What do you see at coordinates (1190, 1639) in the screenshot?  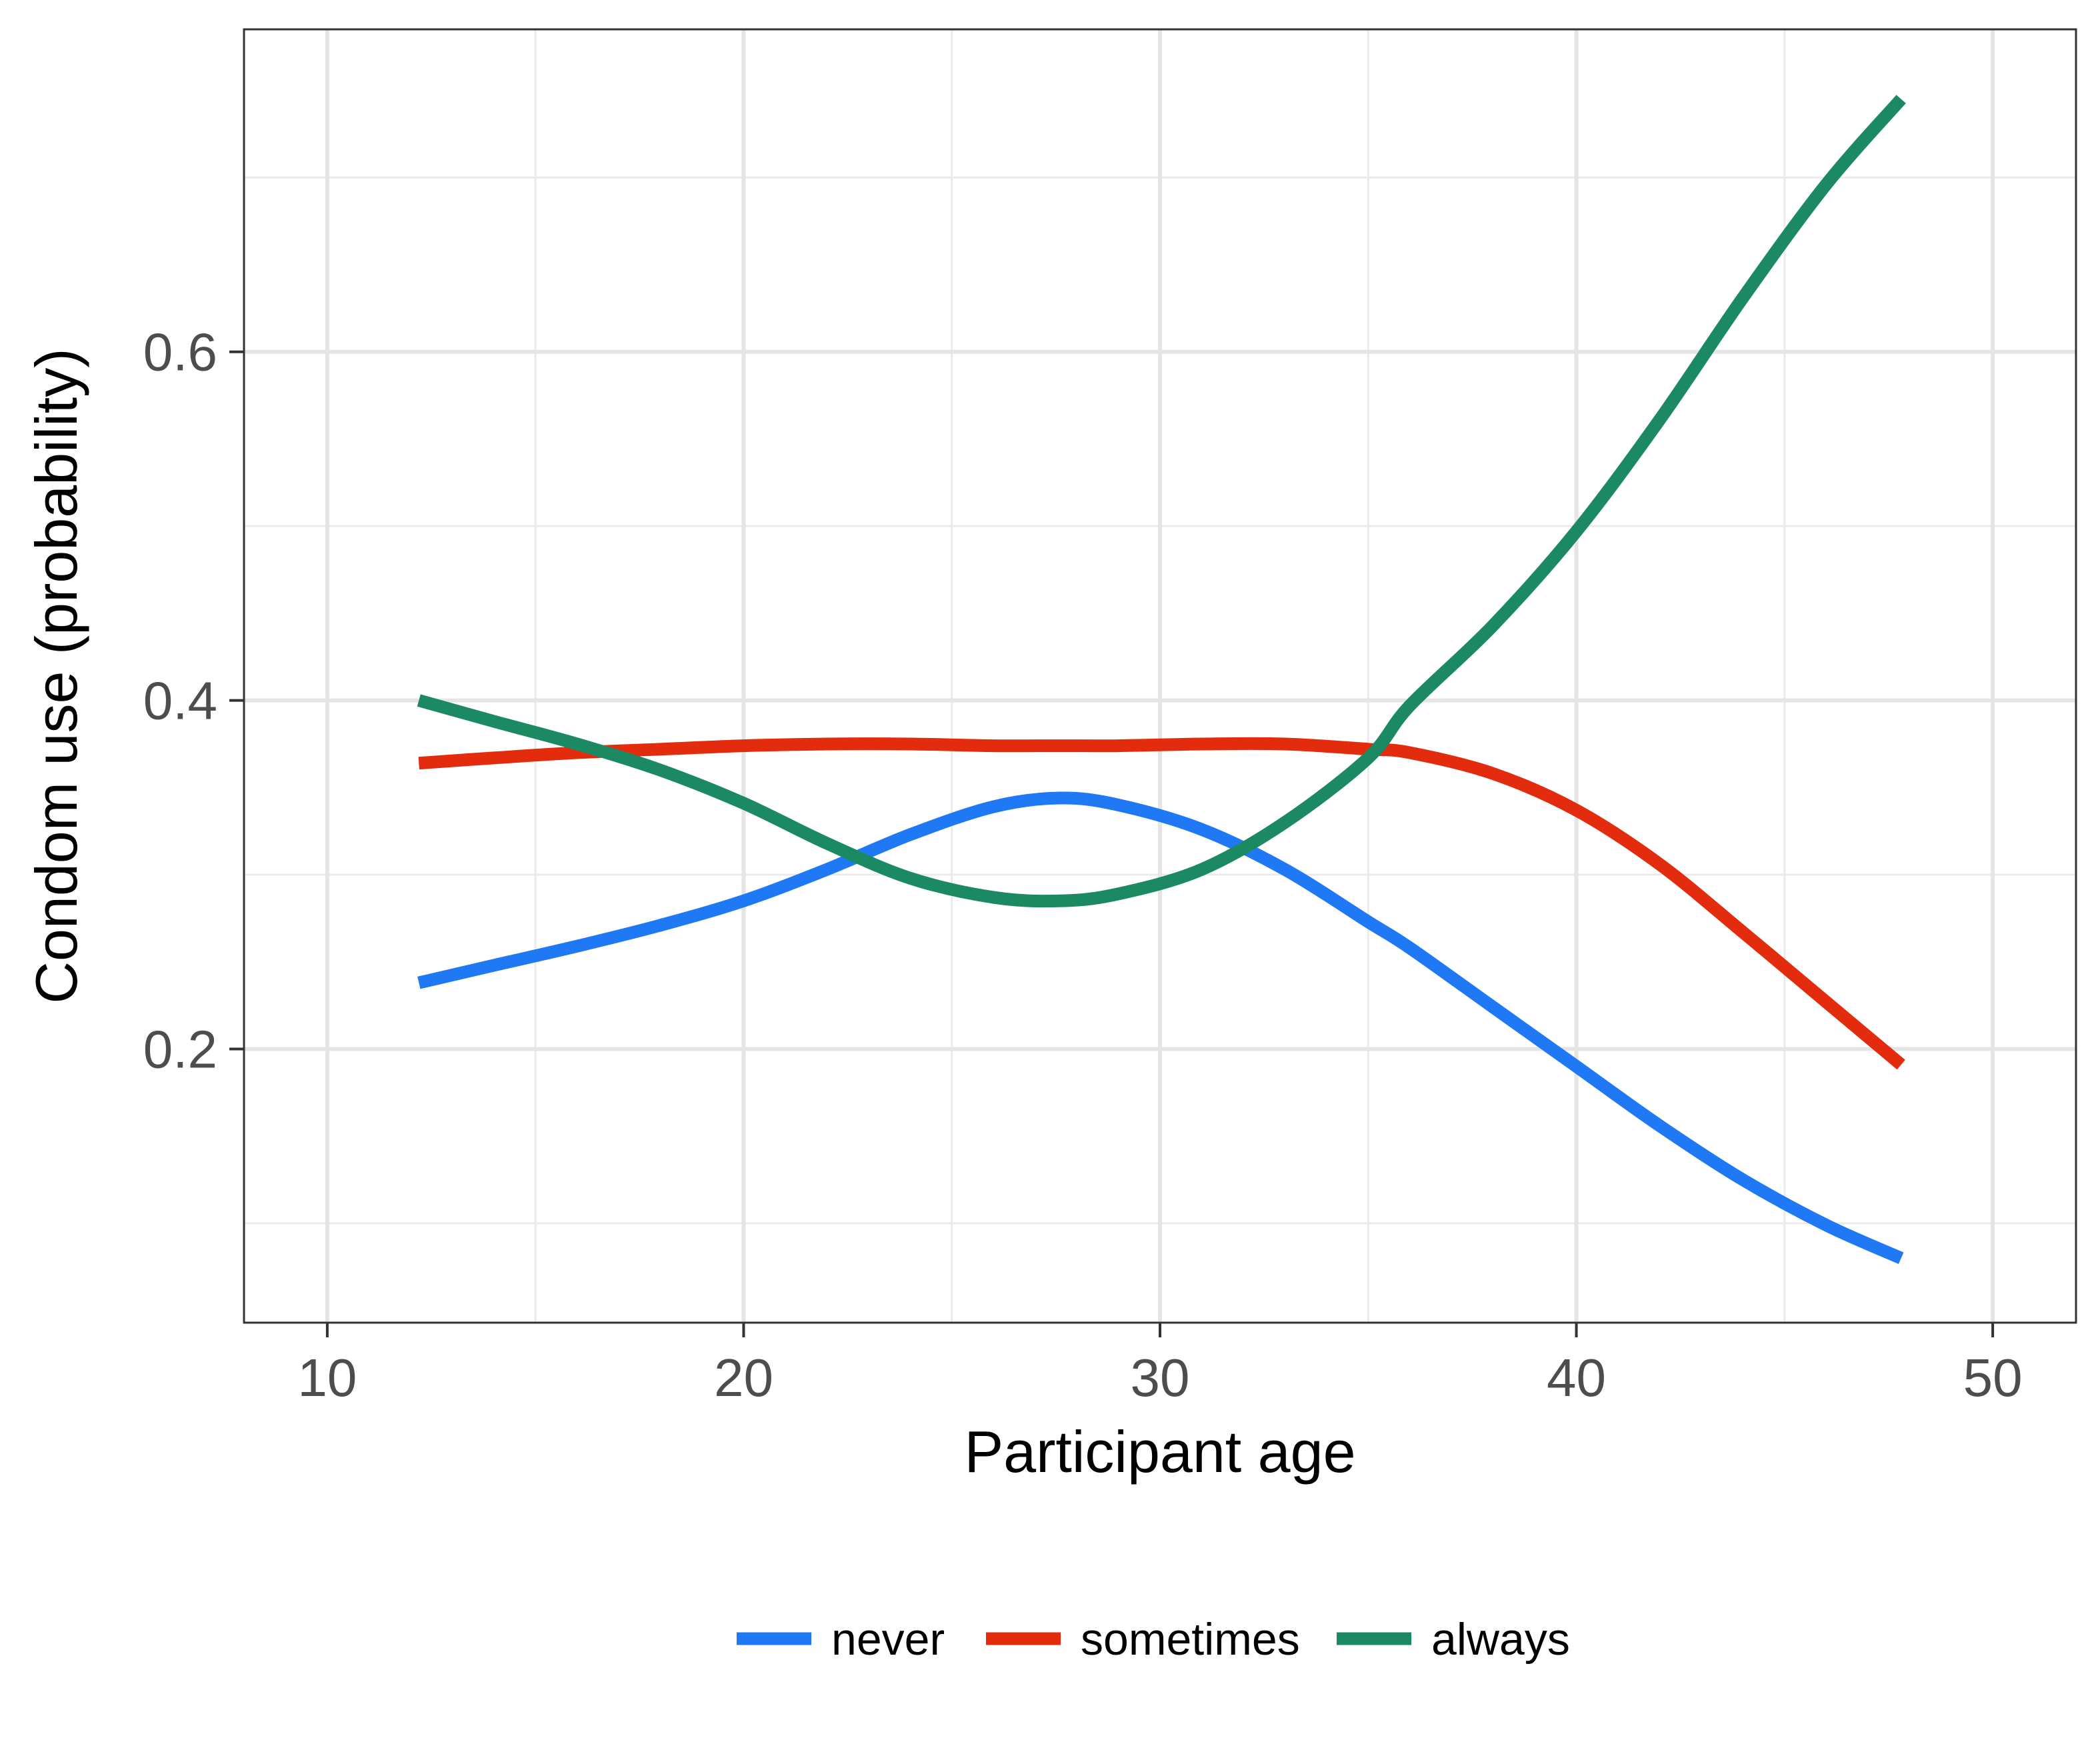 I see `legend-label-sometimes: sometimes` at bounding box center [1190, 1639].